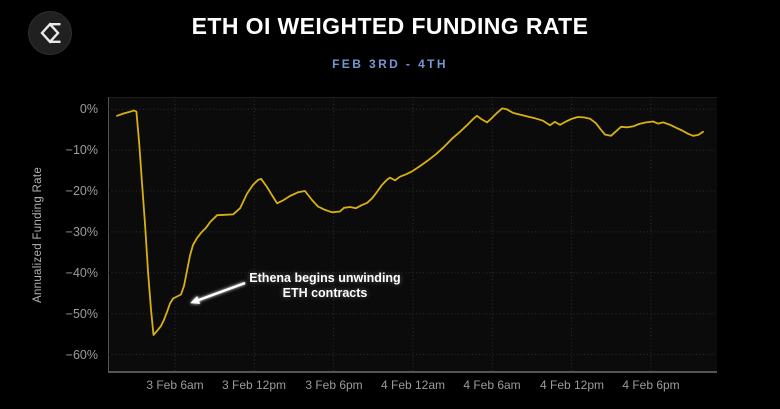  Describe the element at coordinates (218, 292) in the screenshot. I see `annotation-arrow` at that location.